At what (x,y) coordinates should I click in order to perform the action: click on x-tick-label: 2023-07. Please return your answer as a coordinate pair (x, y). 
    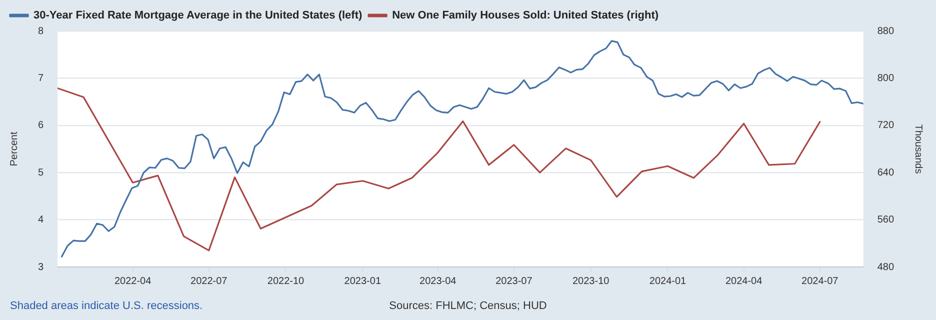
    Looking at the image, I should click on (514, 281).